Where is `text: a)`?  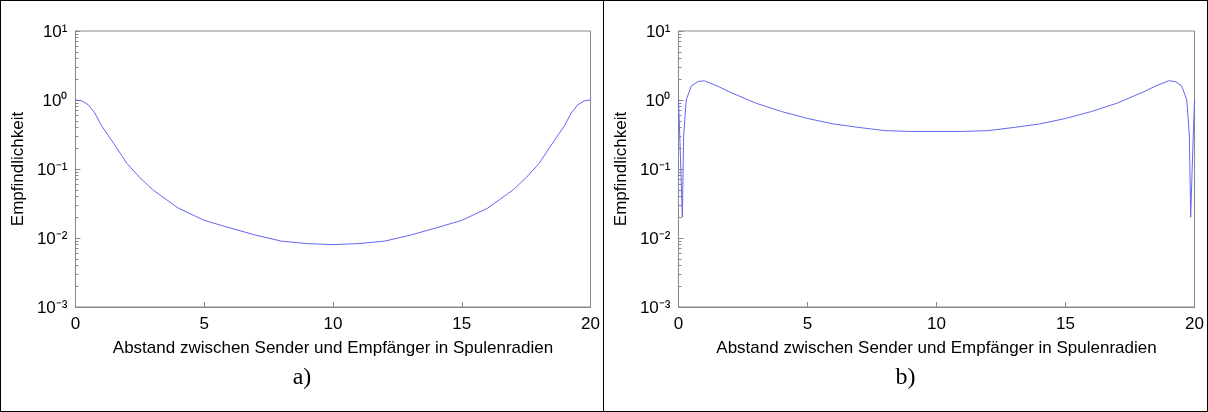
text: a) is located at coordinates (302, 376).